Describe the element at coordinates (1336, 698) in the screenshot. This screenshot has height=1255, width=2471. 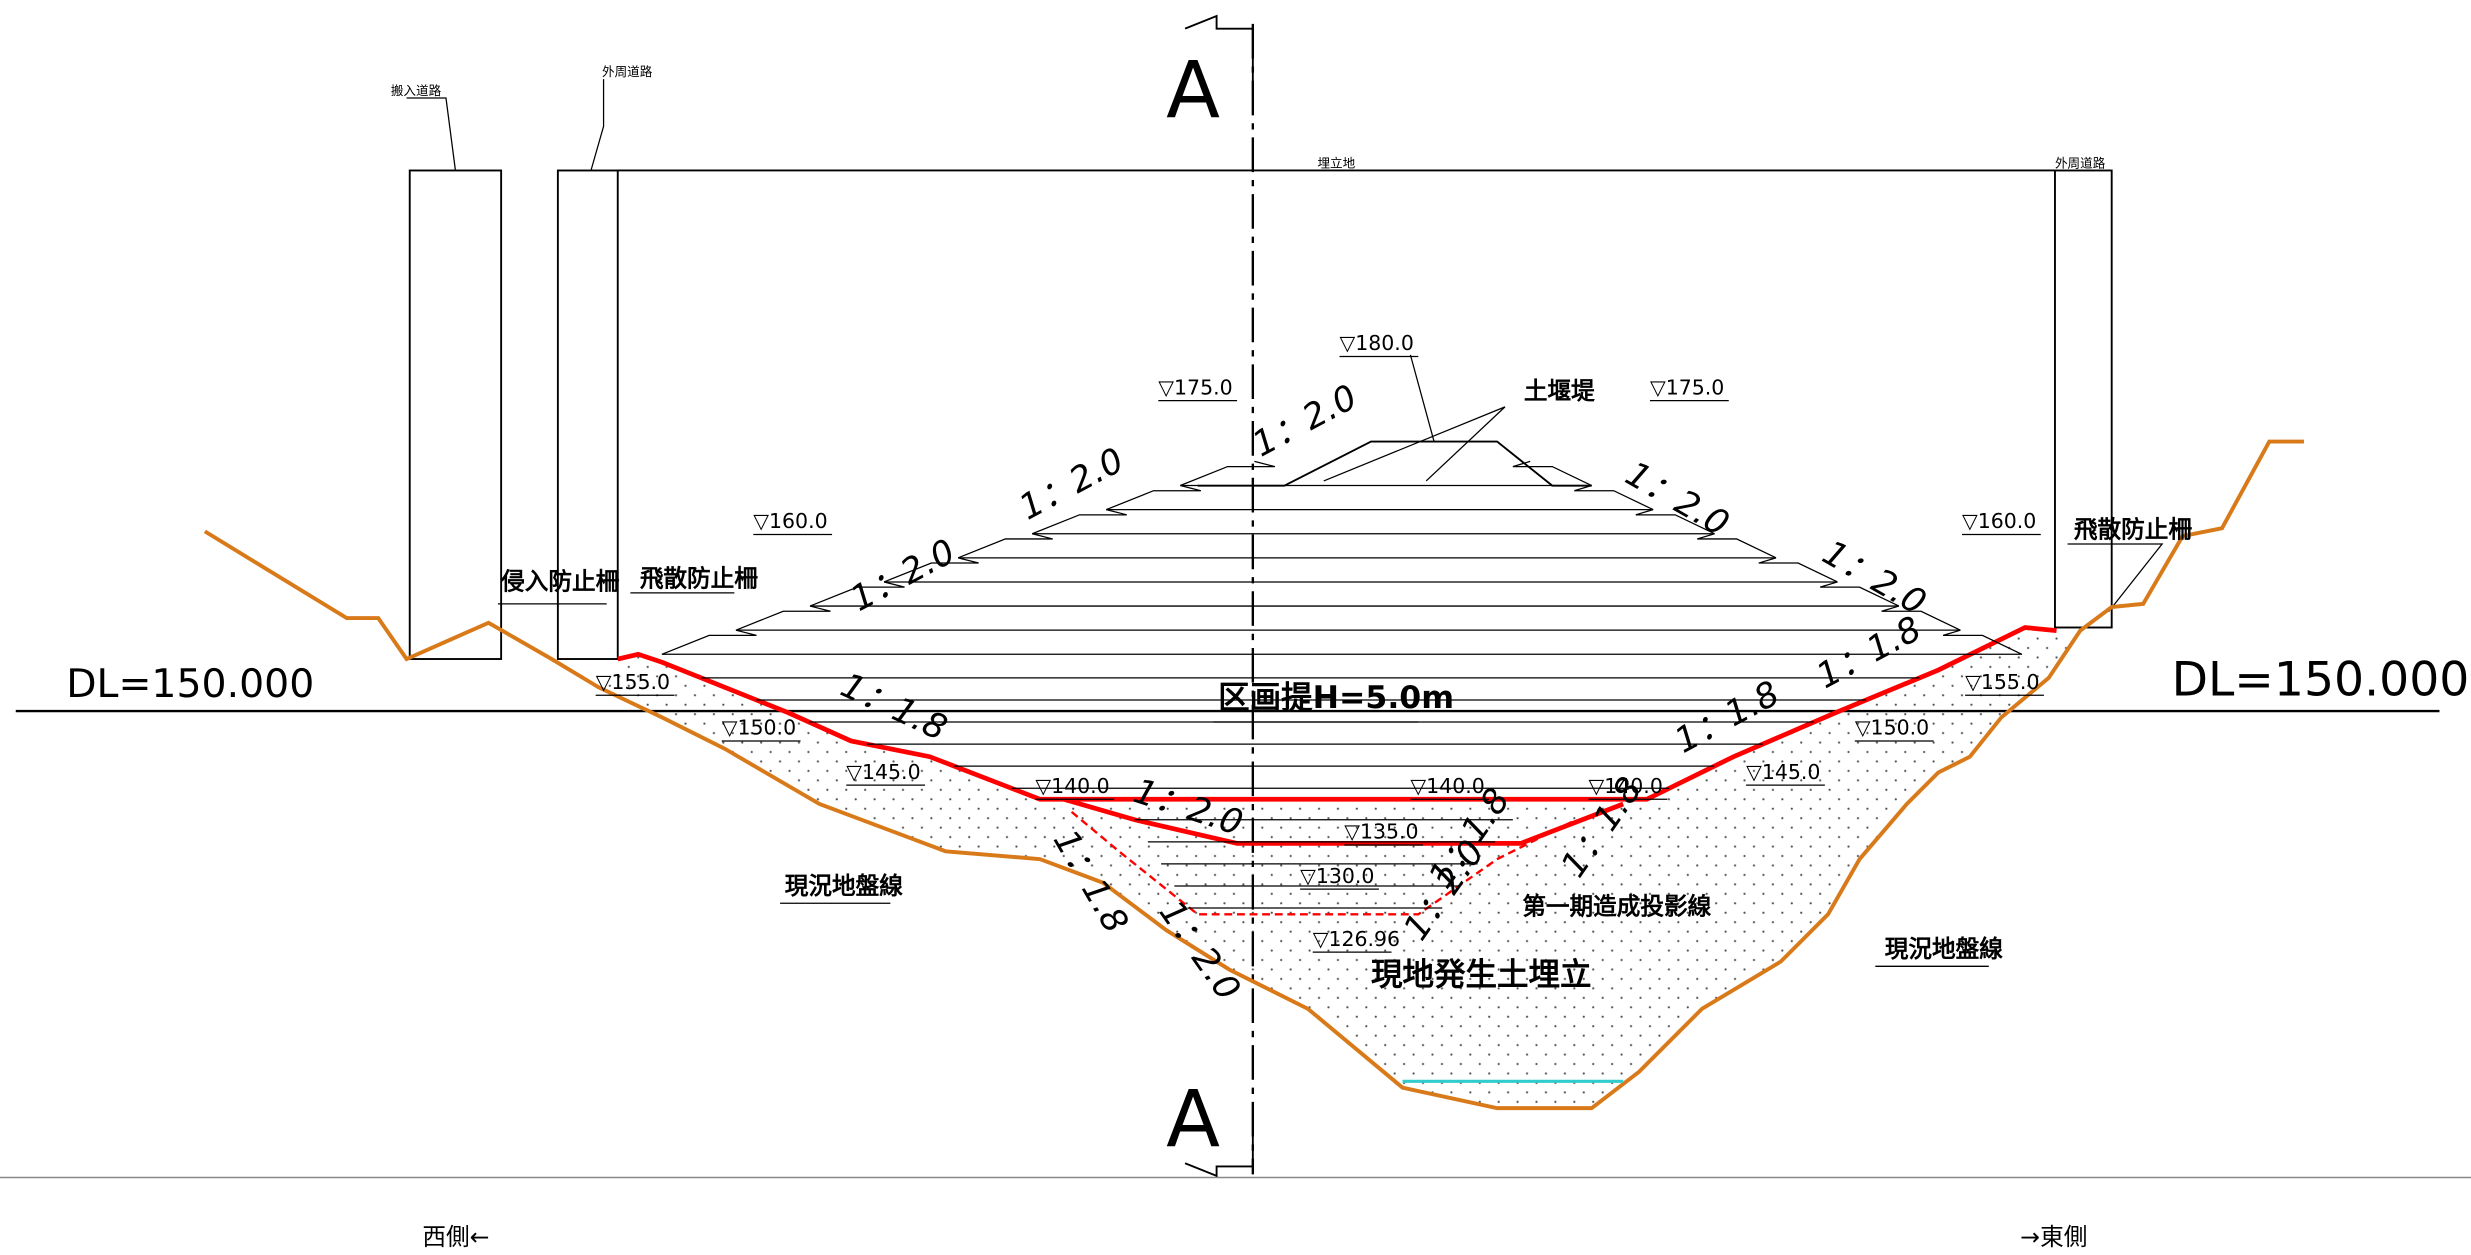
I see `annotation: 区画提H=5.0m` at that location.